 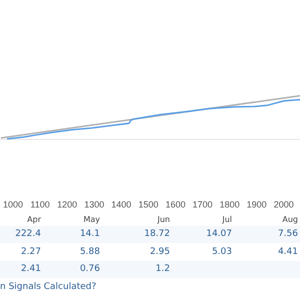 What do you see at coordinates (226, 219) in the screenshot?
I see `category-label: Jul` at bounding box center [226, 219].